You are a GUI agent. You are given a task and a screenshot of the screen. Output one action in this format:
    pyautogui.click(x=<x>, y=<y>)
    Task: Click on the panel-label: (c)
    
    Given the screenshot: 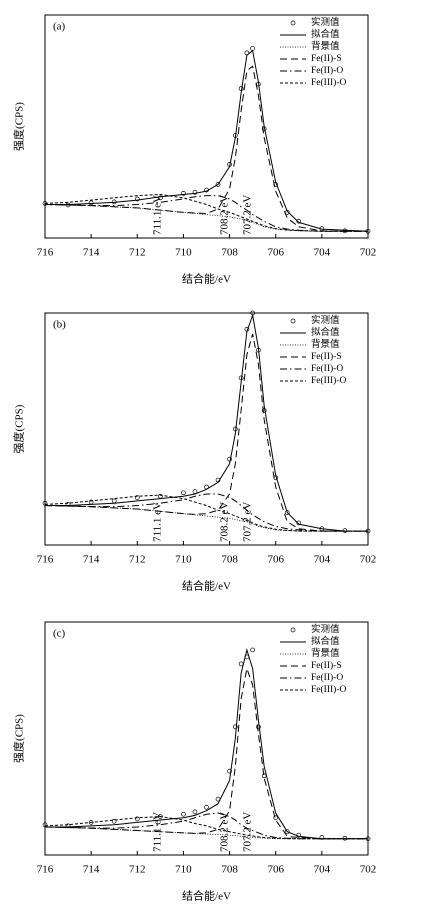 What is the action you would take?
    pyautogui.click(x=59, y=634)
    